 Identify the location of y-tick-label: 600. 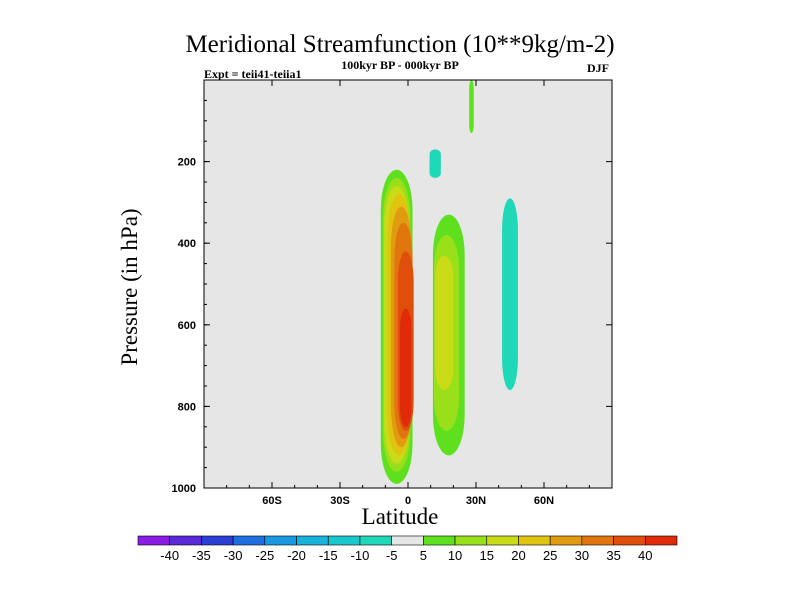
(187, 326).